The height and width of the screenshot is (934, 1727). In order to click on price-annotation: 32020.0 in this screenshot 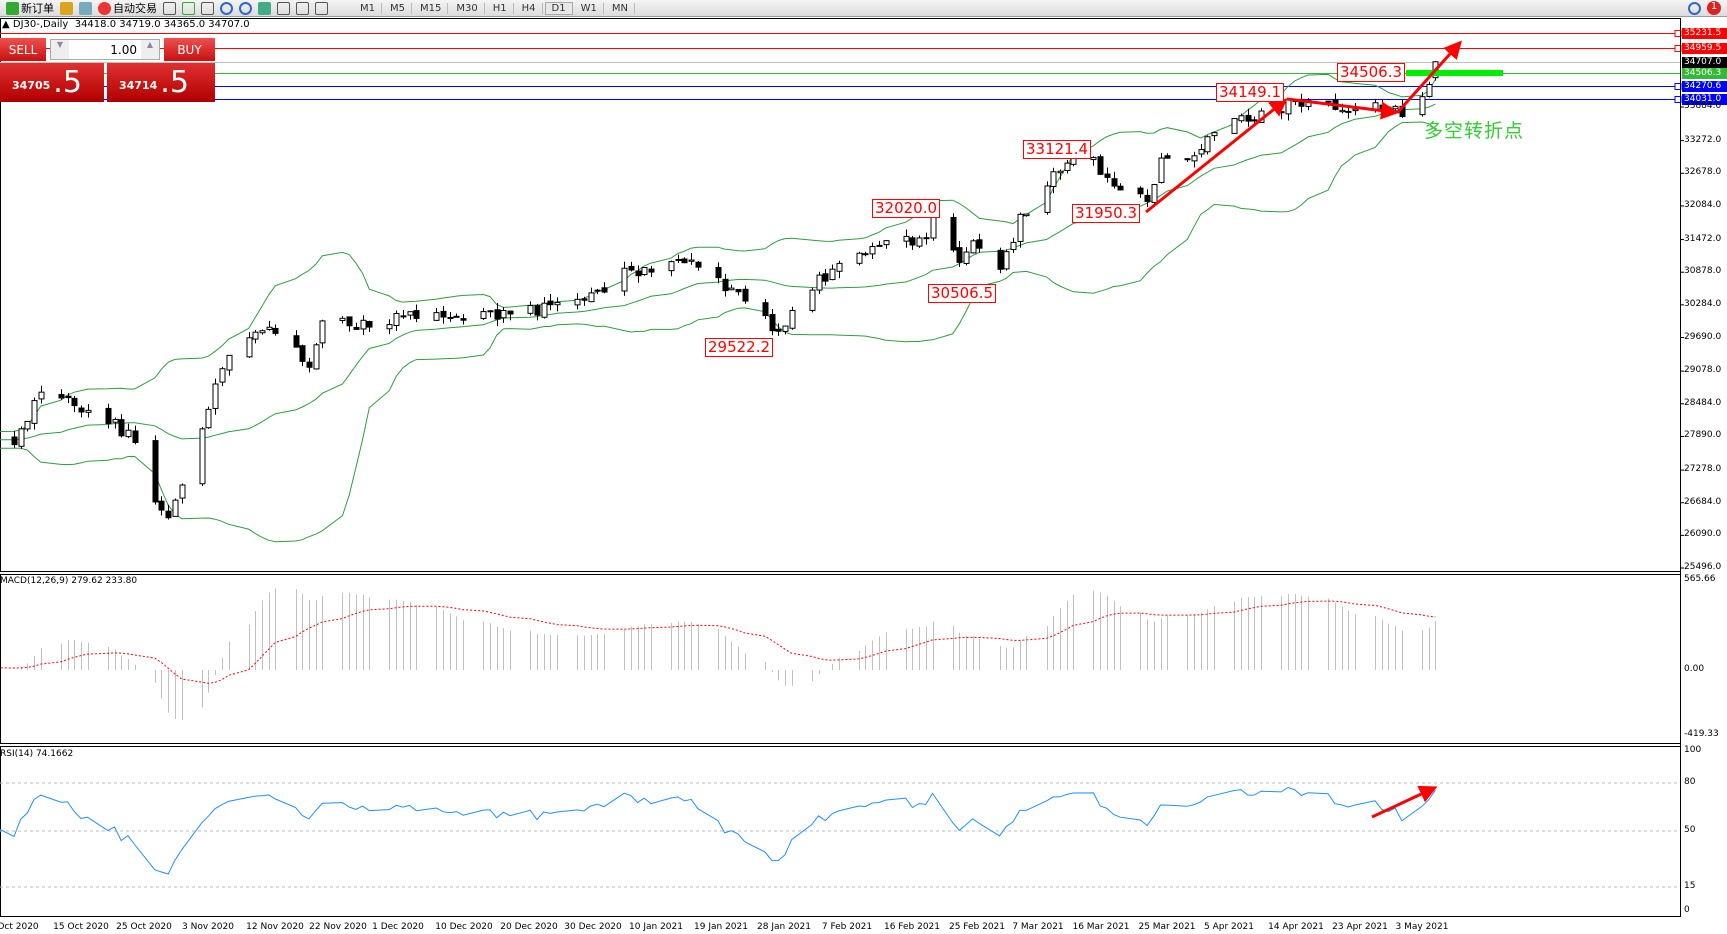, I will do `click(906, 208)`.